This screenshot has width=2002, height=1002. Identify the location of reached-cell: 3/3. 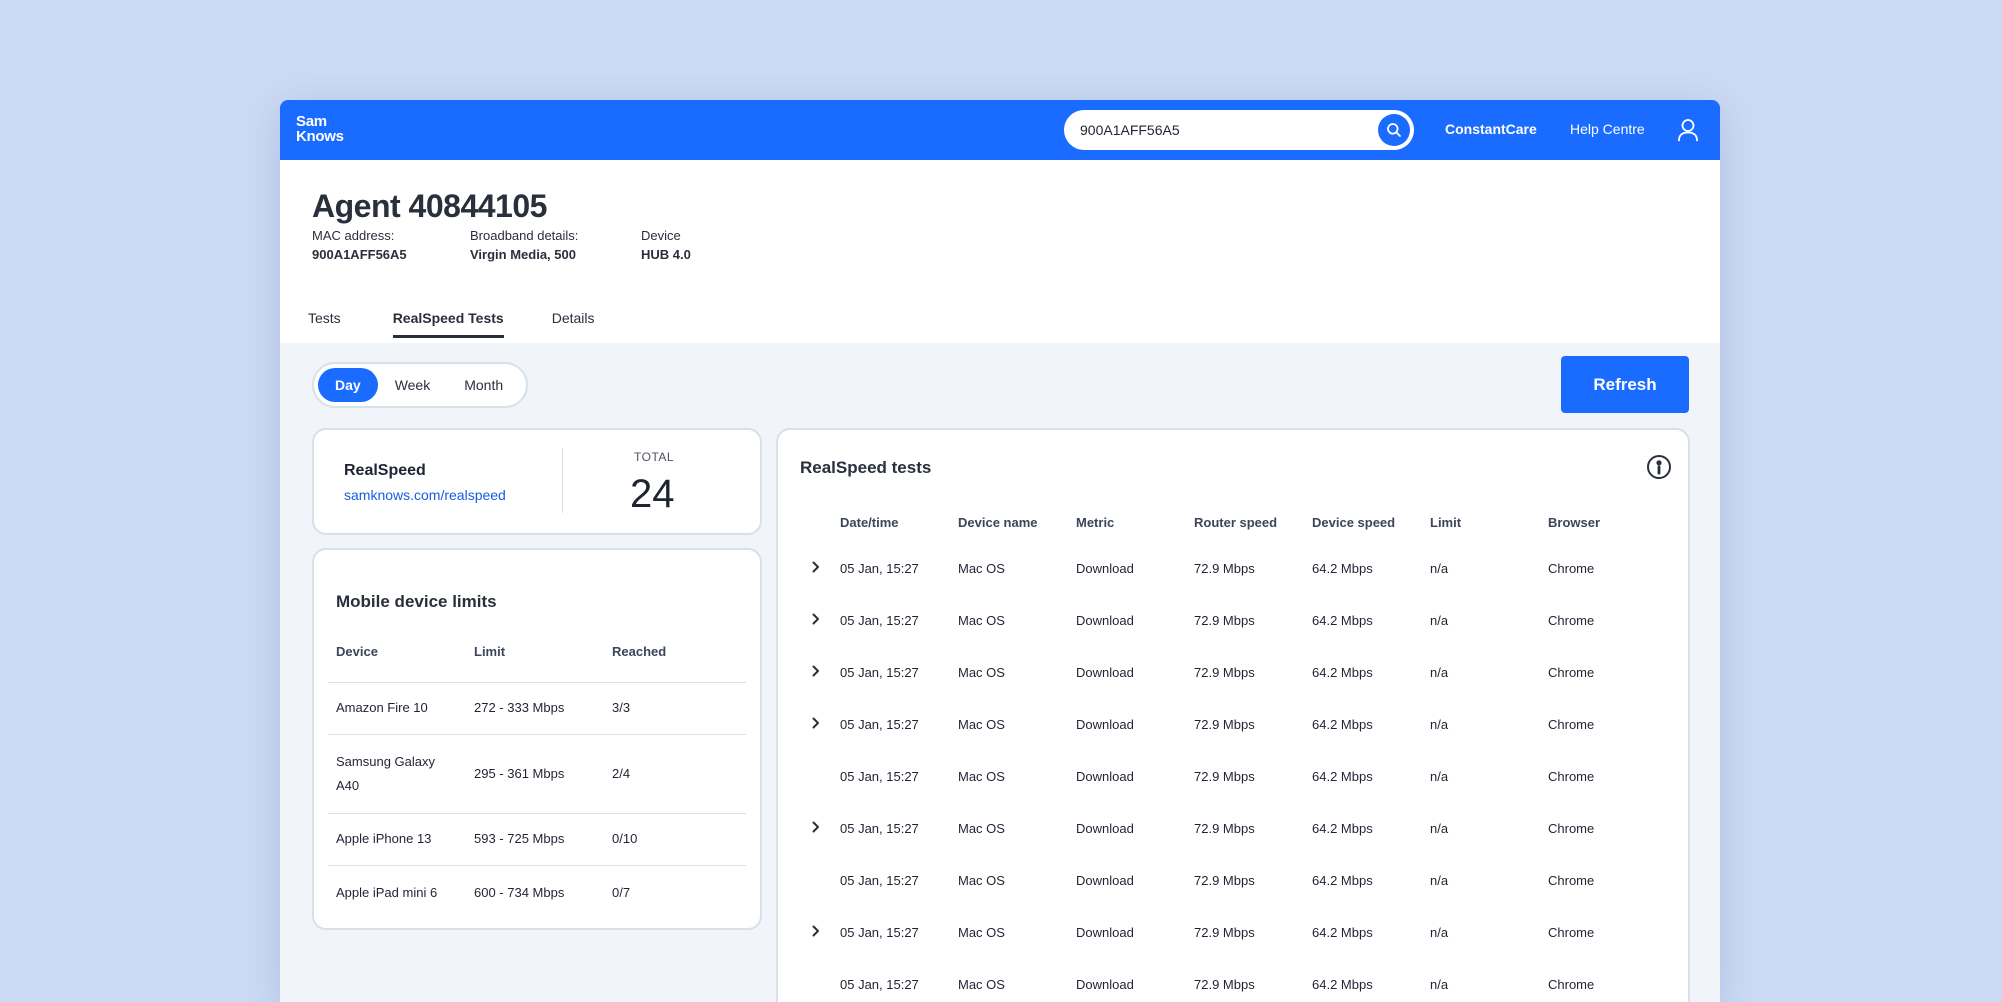
(675, 708).